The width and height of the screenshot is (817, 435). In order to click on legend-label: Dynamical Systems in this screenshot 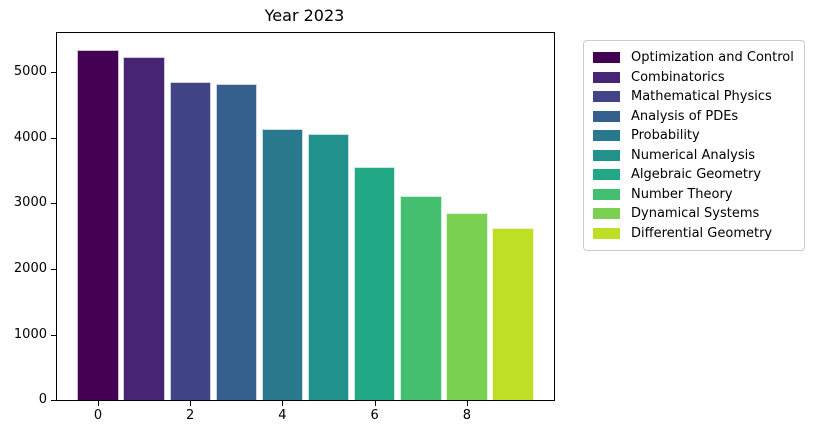, I will do `click(695, 214)`.